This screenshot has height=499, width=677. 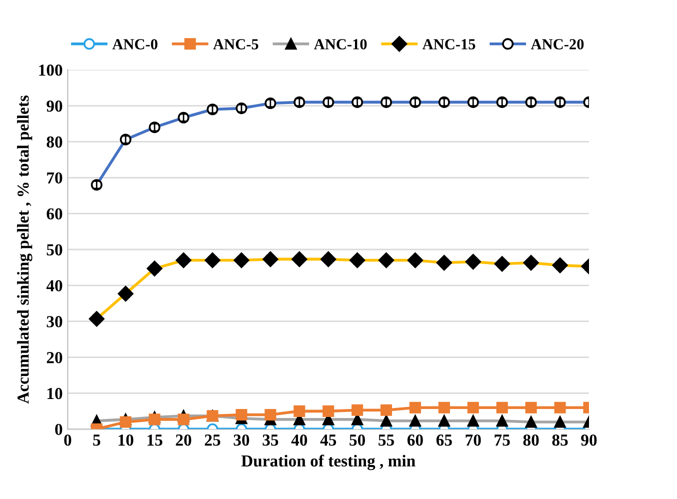 I want to click on legend-label: ANC-5, so click(x=235, y=44).